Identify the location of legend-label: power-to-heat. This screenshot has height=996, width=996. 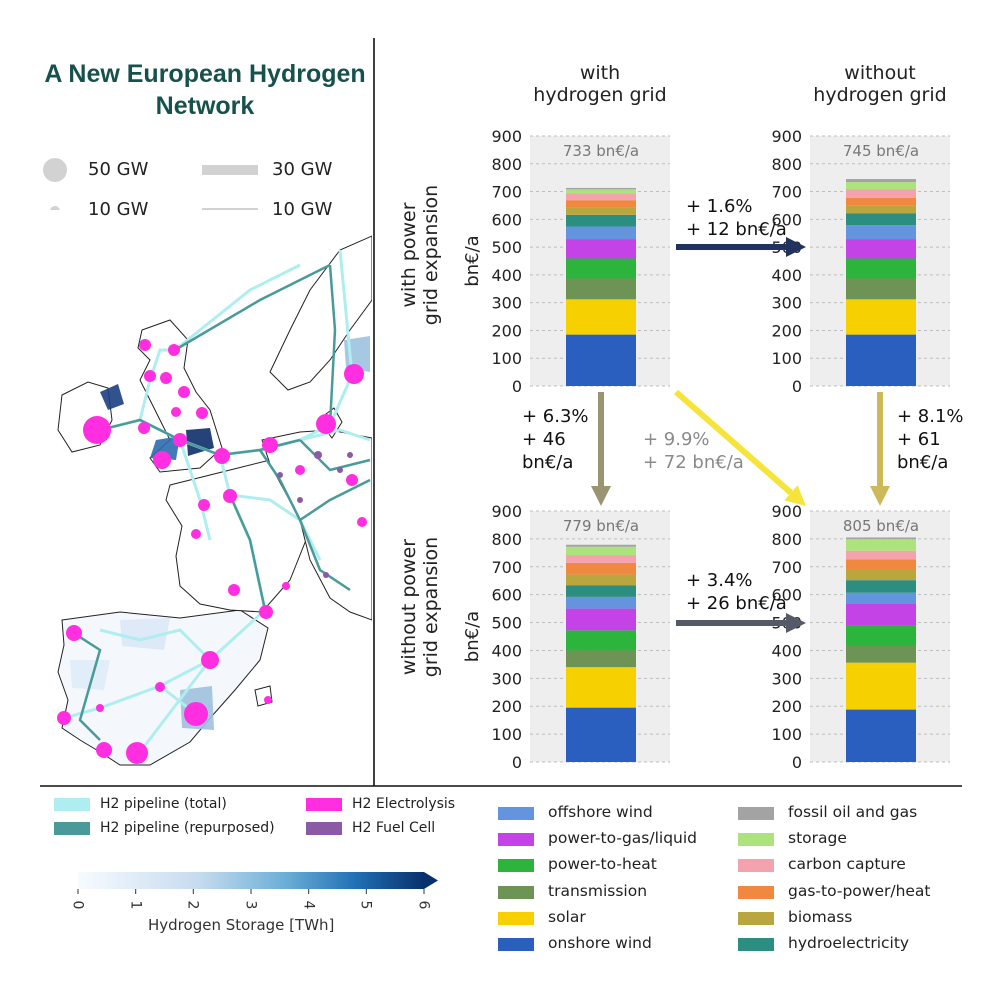
(602, 864).